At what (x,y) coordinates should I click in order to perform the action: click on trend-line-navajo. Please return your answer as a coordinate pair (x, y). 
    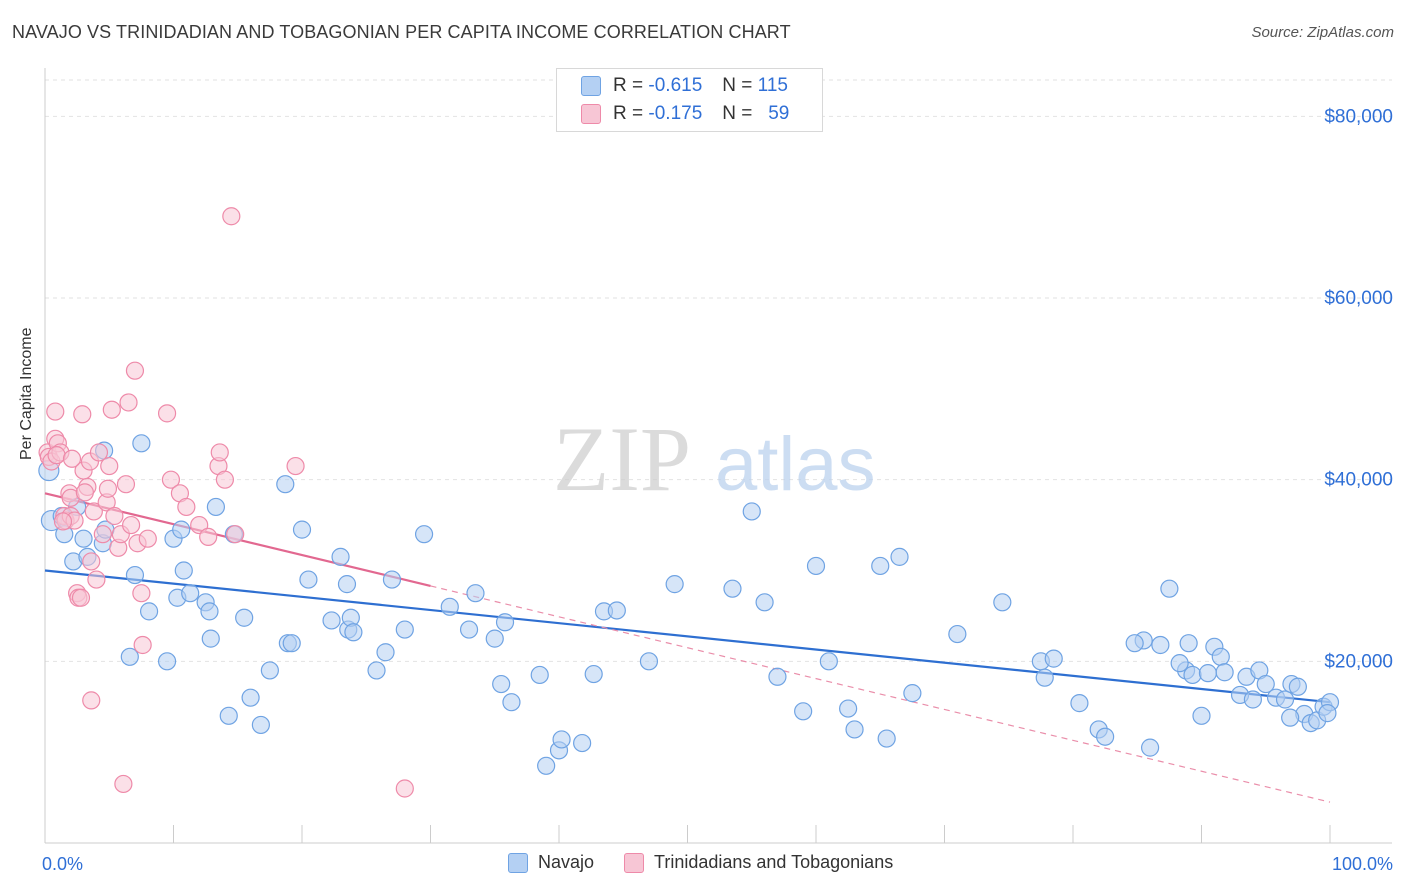
    Looking at the image, I should click on (687, 636).